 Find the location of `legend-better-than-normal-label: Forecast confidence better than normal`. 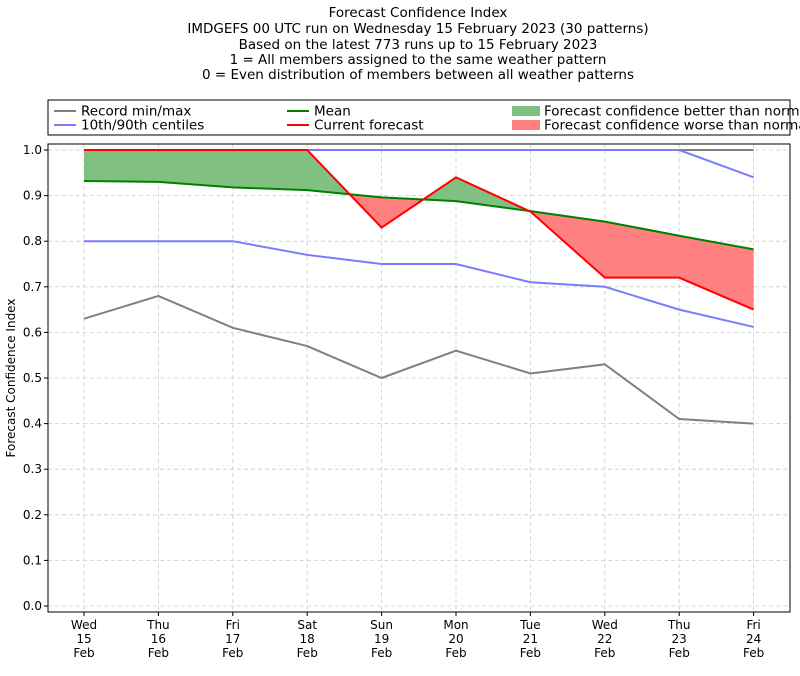

legend-better-than-normal-label: Forecast confidence better than normal is located at coordinates (672, 112).